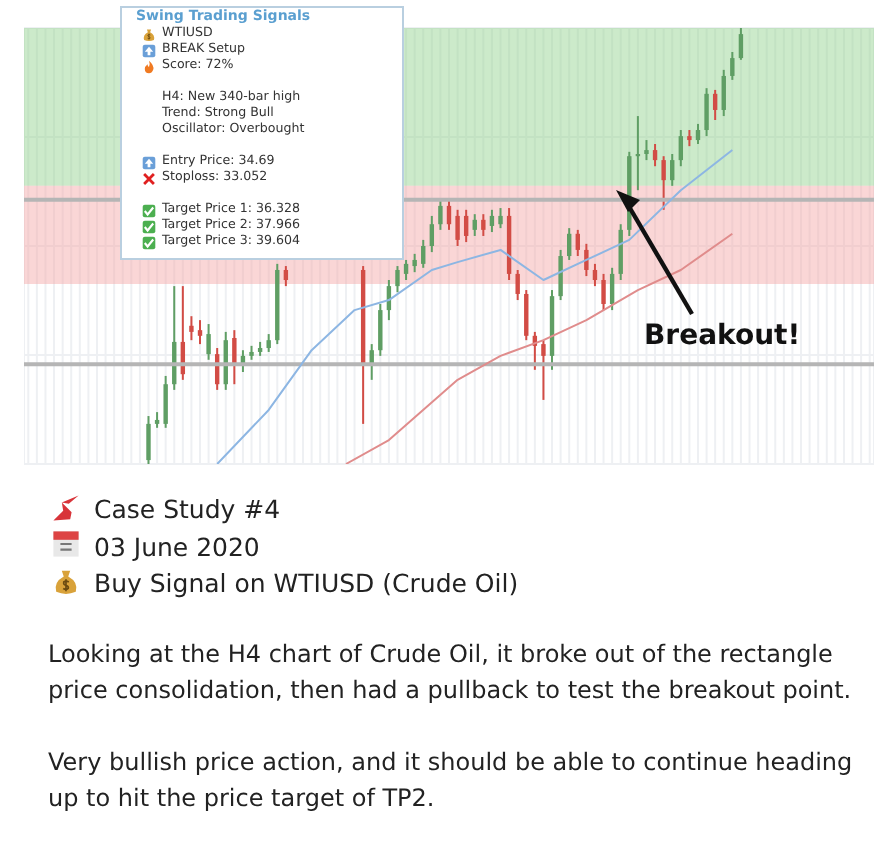 This screenshot has width=892, height=846. I want to click on text: Looking at the H4 chart of Crude Oil, it broke out of the rectangle price consolidation, then had a pullback to test the breakout point., so click(451, 673).